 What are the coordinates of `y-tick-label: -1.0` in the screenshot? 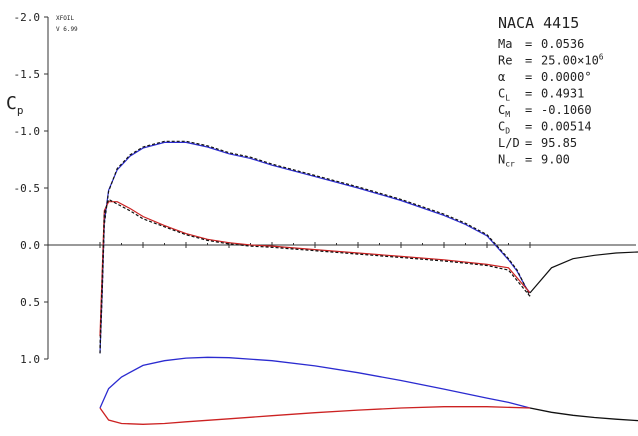 It's located at (27, 131).